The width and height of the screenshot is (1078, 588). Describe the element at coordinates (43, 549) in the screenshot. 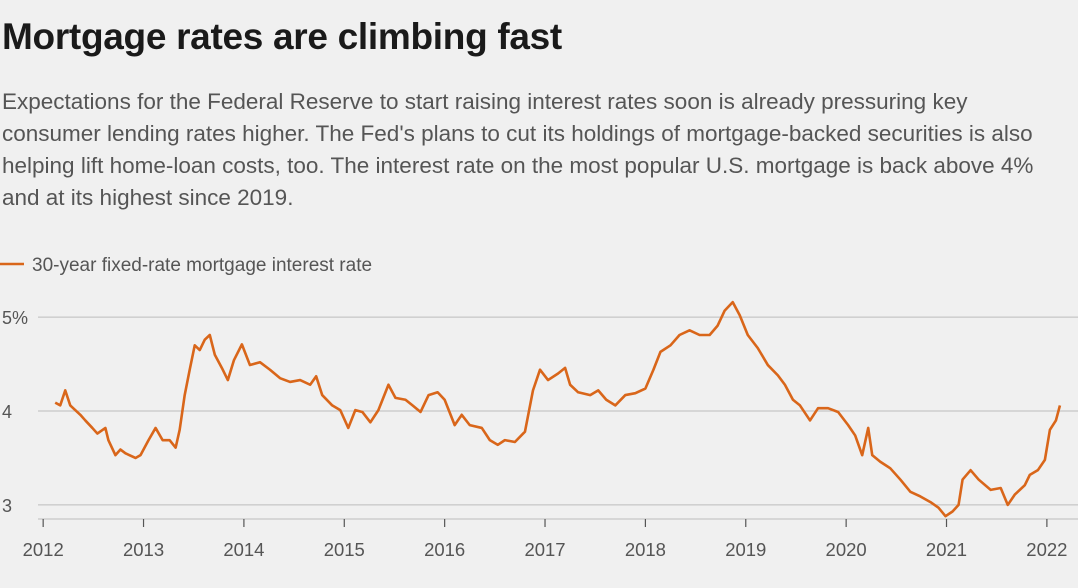

I see `x-tick-label: 2012` at that location.